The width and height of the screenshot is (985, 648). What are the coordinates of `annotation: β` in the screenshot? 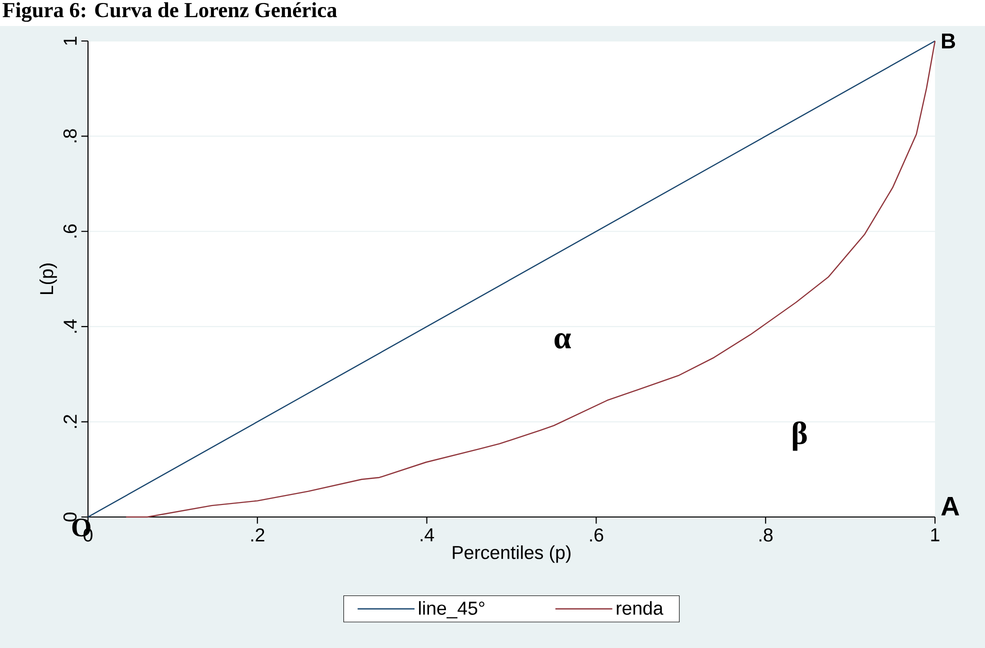 It's located at (799, 436).